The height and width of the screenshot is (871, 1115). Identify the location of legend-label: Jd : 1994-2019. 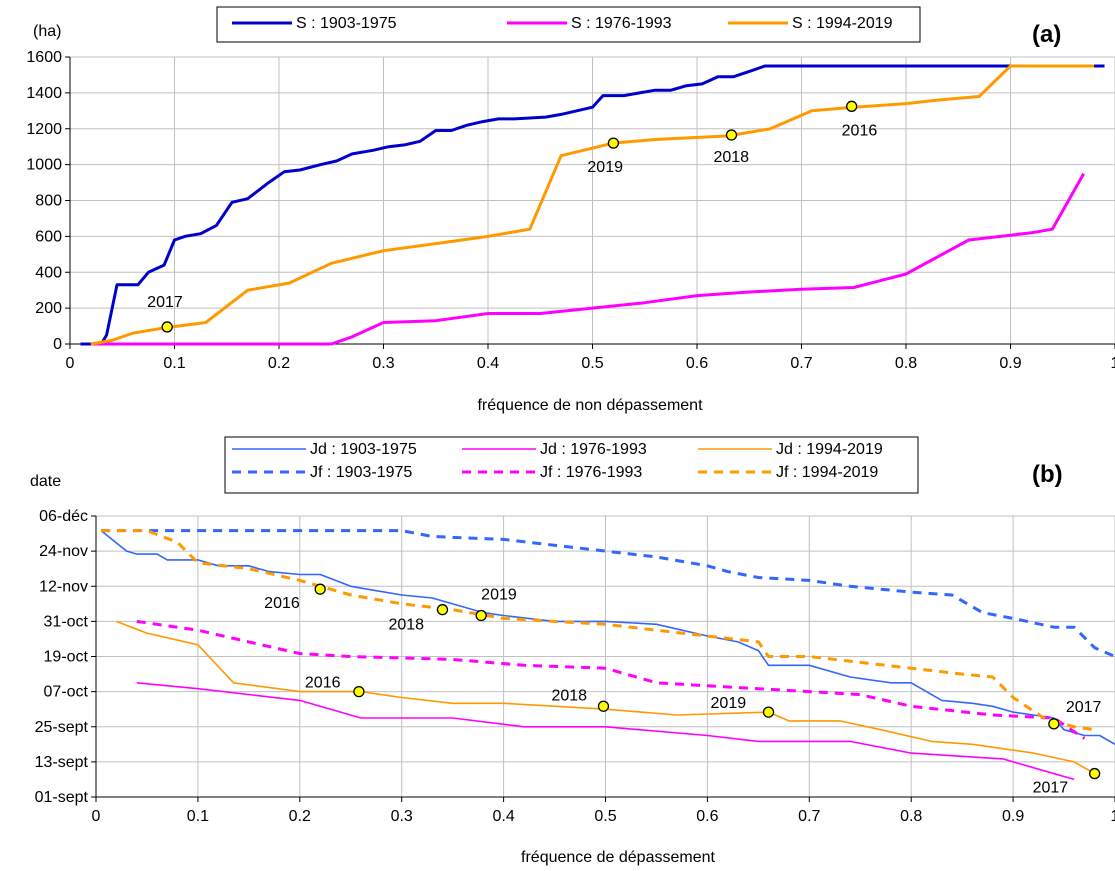
(829, 449).